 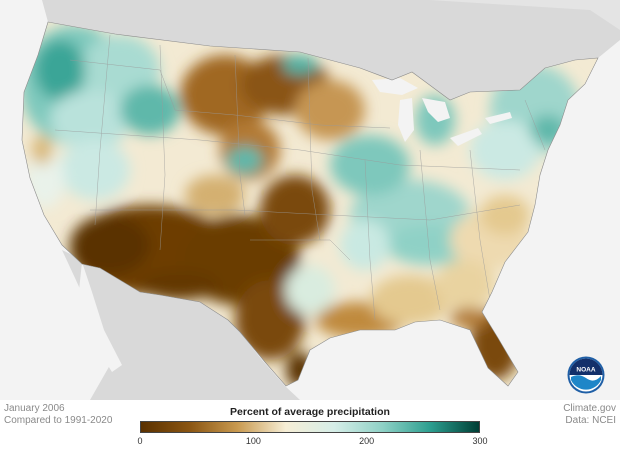 I want to click on great-lakes, so click(x=442, y=112).